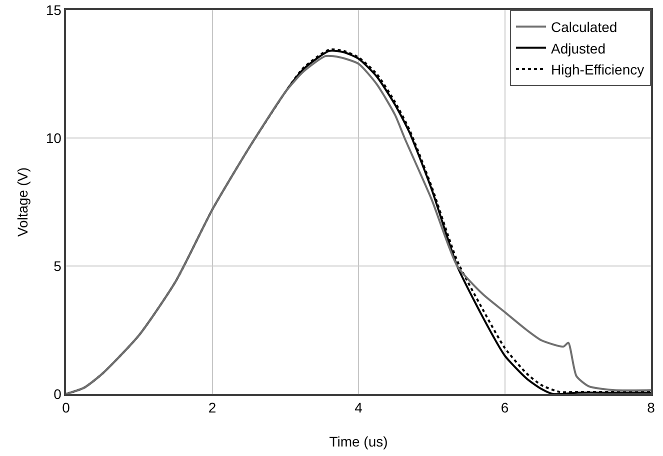  What do you see at coordinates (54, 138) in the screenshot?
I see `y-tick-label: 10` at bounding box center [54, 138].